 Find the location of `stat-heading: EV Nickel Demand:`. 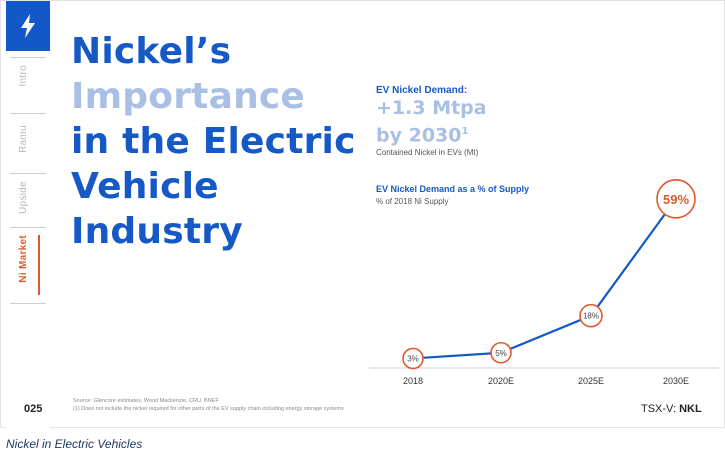

stat-heading: EV Nickel Demand: is located at coordinates (422, 90).